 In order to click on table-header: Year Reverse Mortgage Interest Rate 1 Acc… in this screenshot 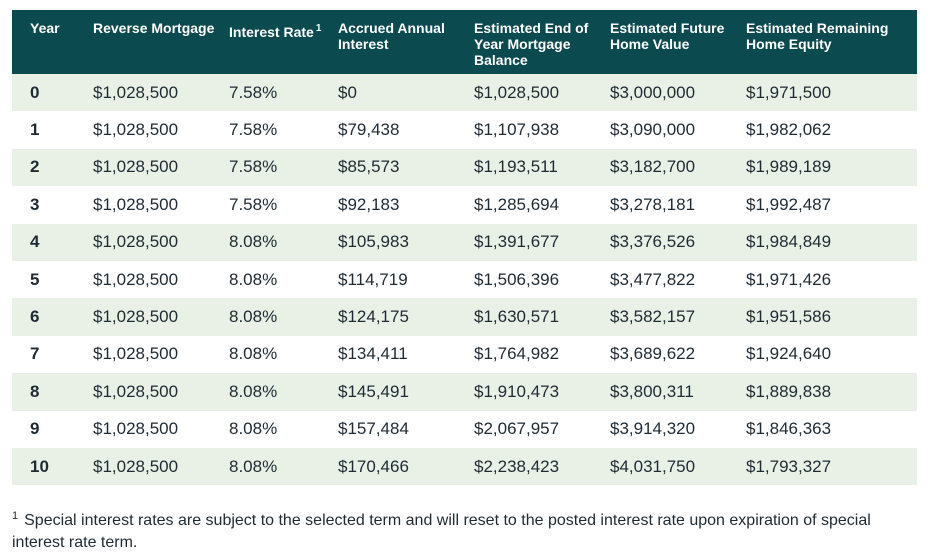, I will do `click(464, 42)`.